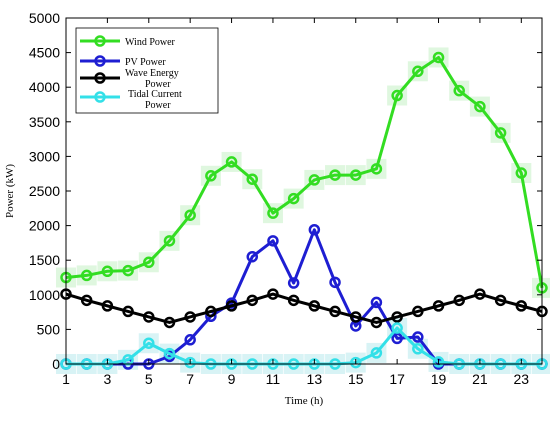  Describe the element at coordinates (44, 226) in the screenshot. I see `y-tick-label: 2000` at that location.